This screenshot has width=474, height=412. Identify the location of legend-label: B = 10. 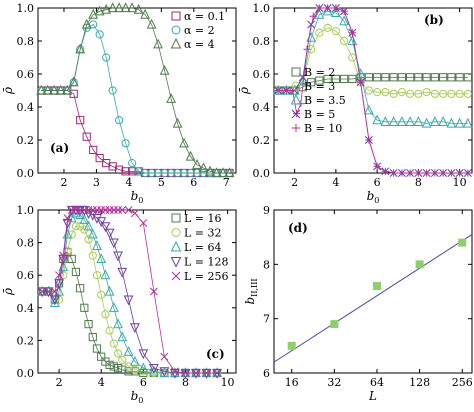
(323, 128).